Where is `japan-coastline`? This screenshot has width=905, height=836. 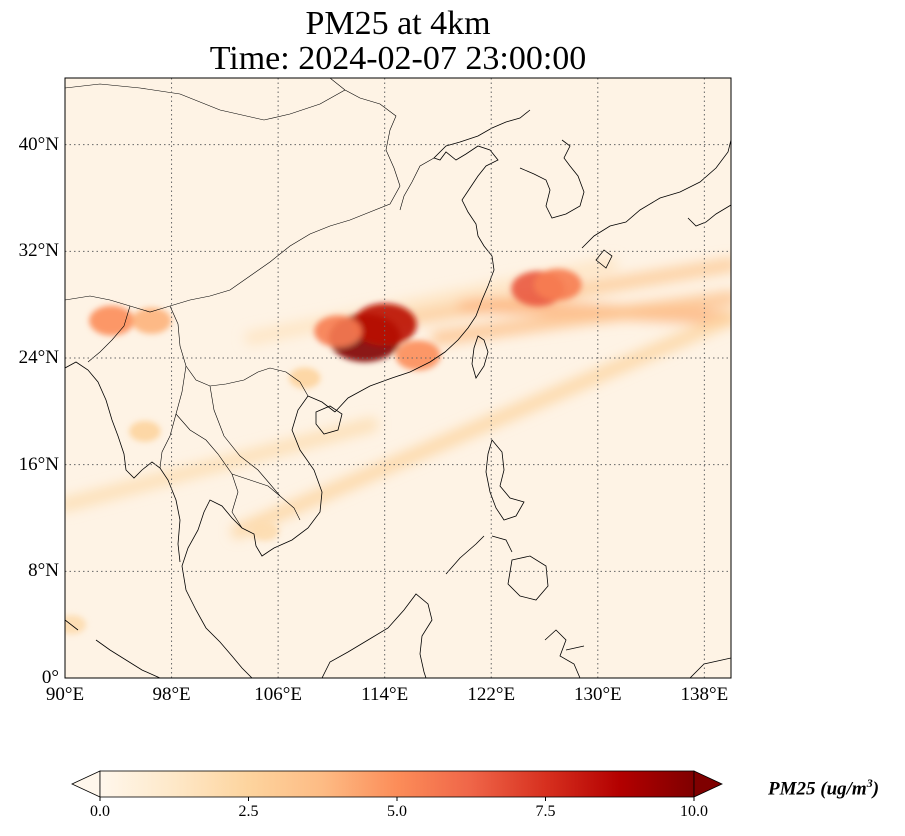 japan-coastline is located at coordinates (656, 204).